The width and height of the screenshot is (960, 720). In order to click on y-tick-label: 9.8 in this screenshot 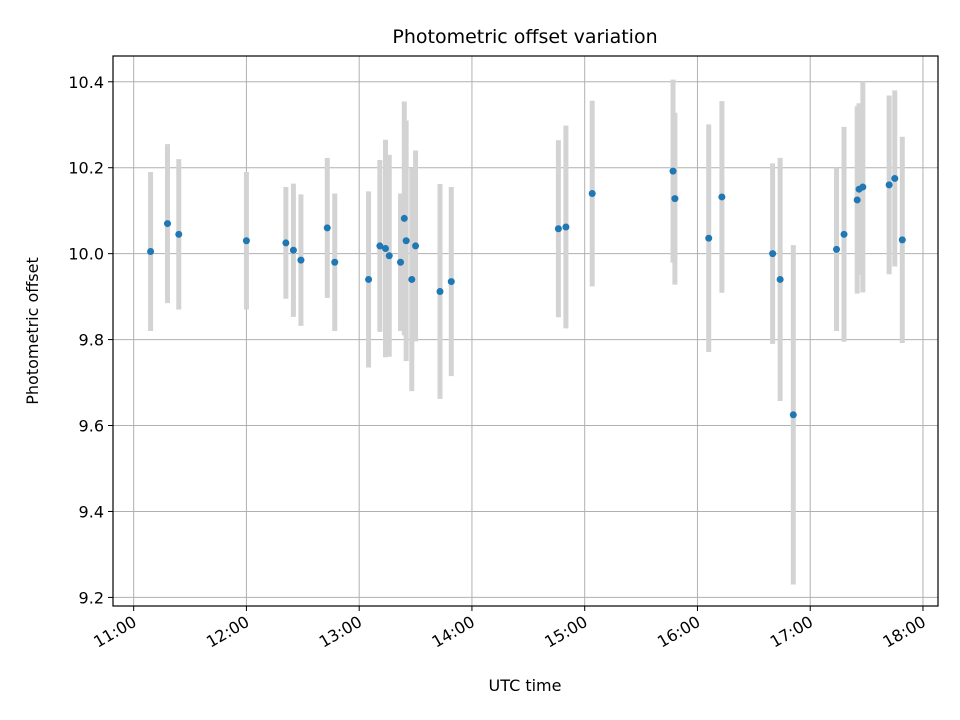, I will do `click(91, 340)`.